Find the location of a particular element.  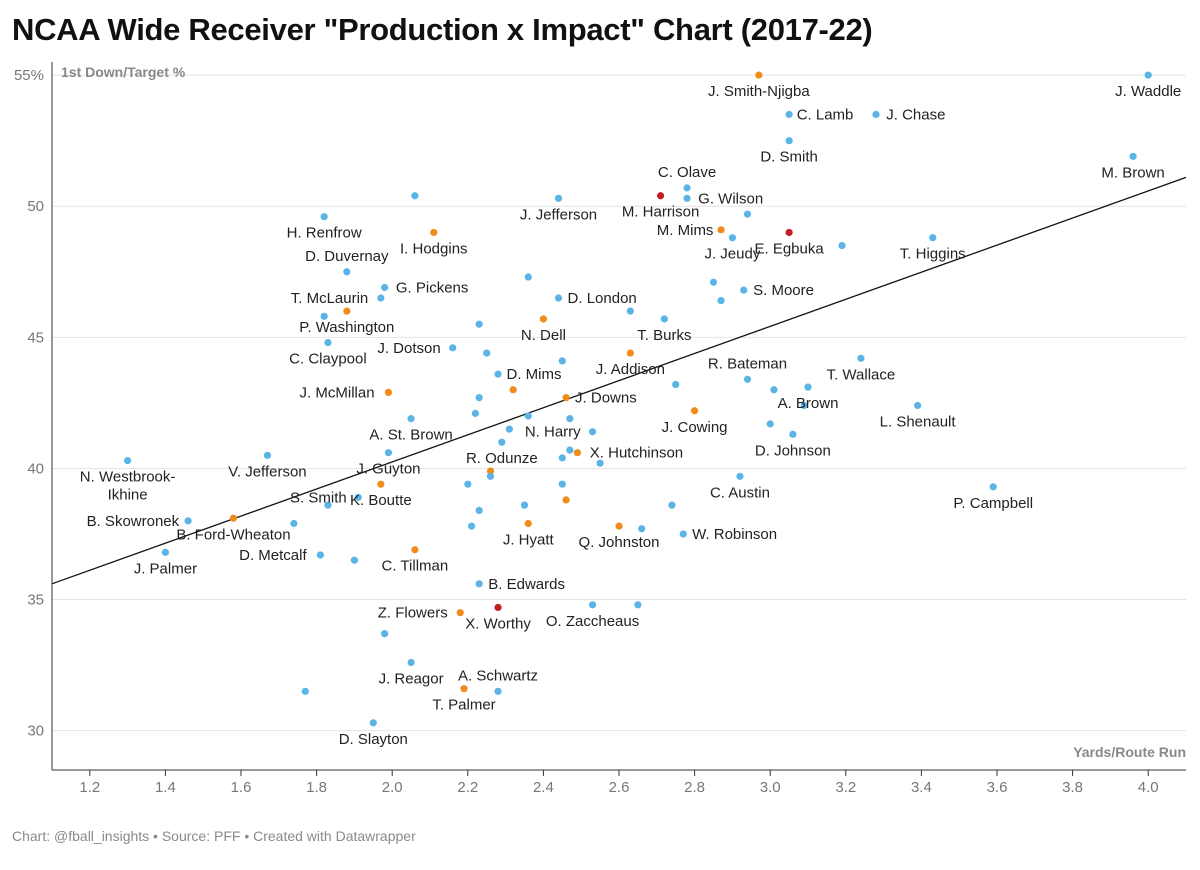

point-label: E. Egbuka is located at coordinates (789, 248).